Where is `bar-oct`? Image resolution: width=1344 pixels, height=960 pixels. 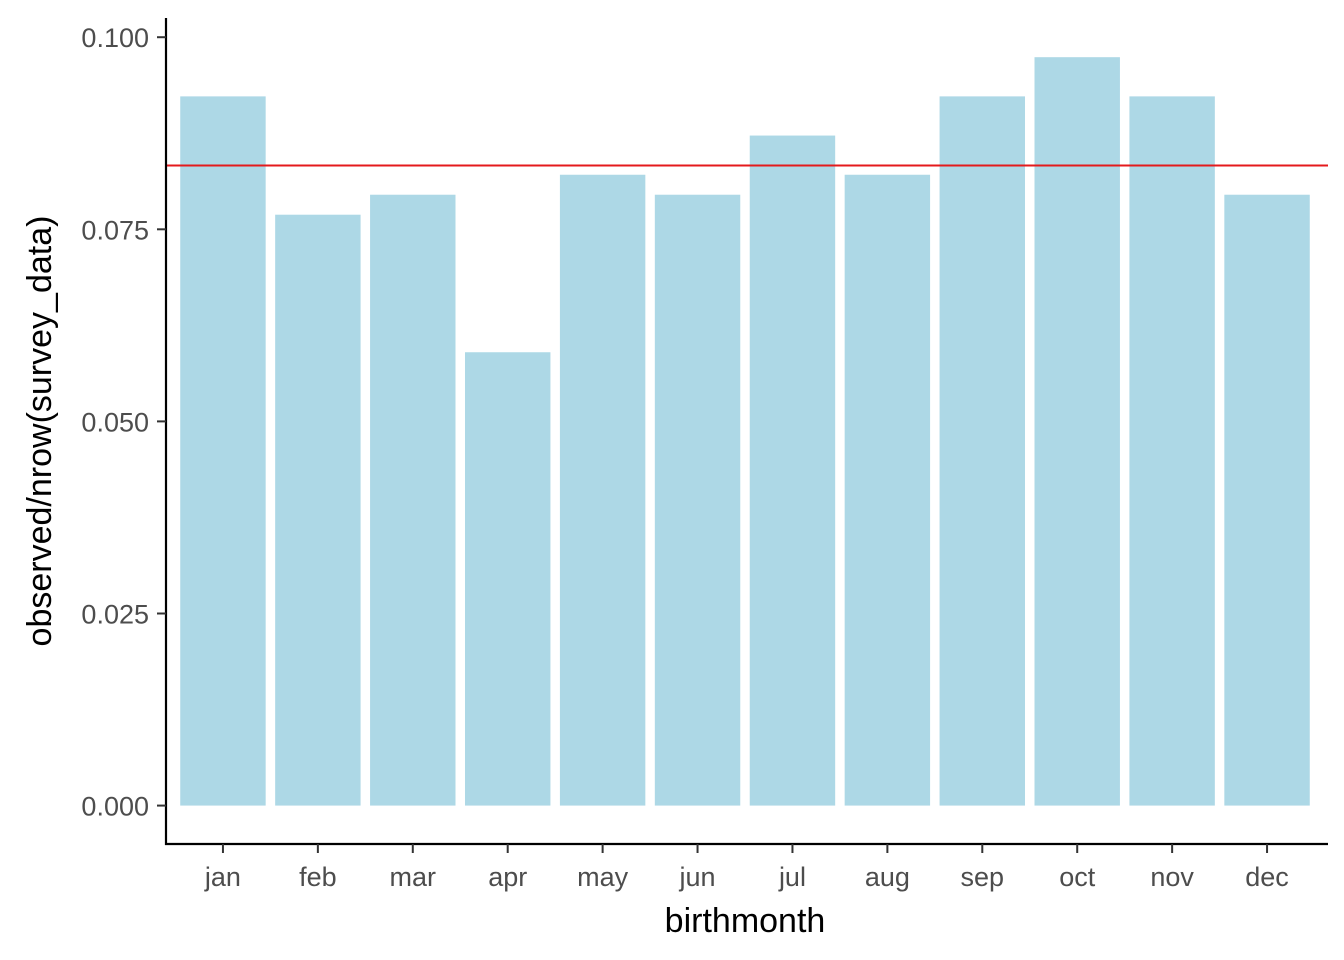
bar-oct is located at coordinates (1077, 431).